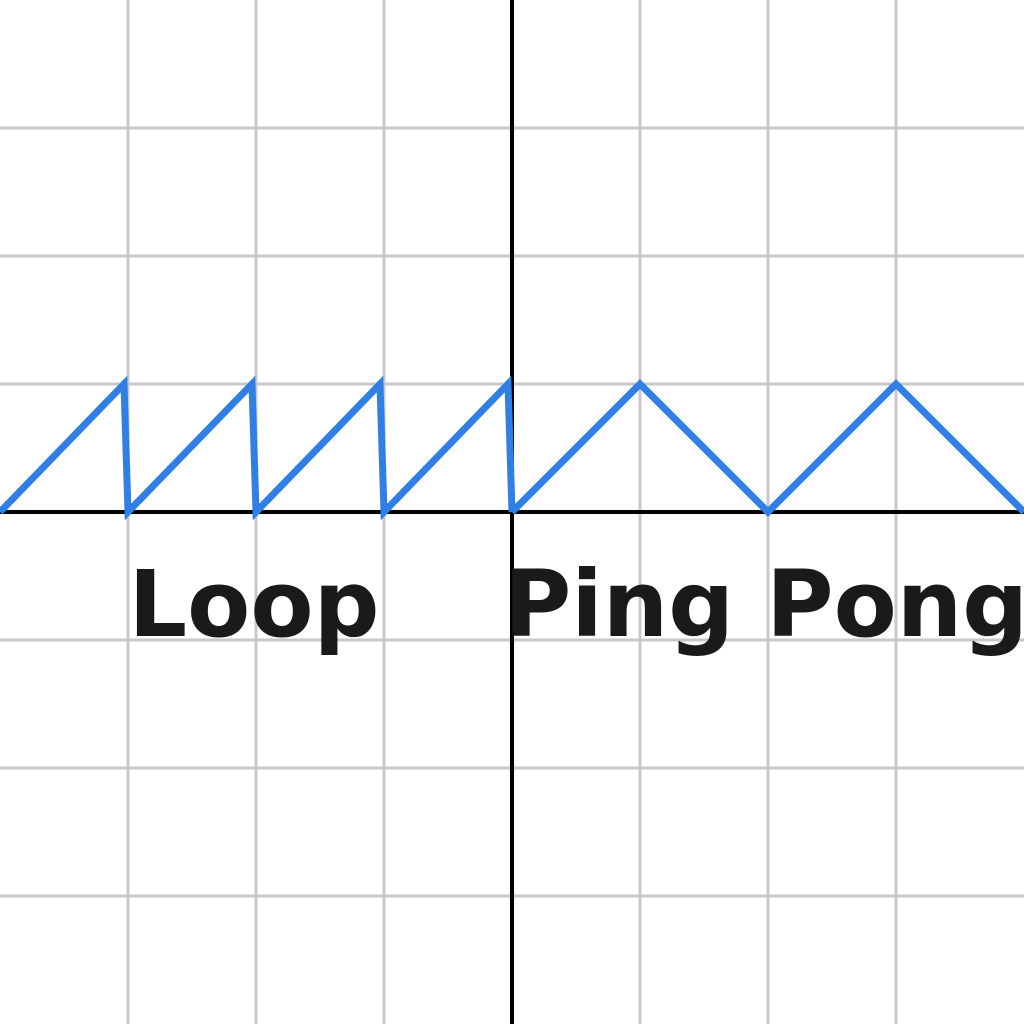 The height and width of the screenshot is (1024, 1024). What do you see at coordinates (258, 448) in the screenshot?
I see `loop-sawtooth-waveform` at bounding box center [258, 448].